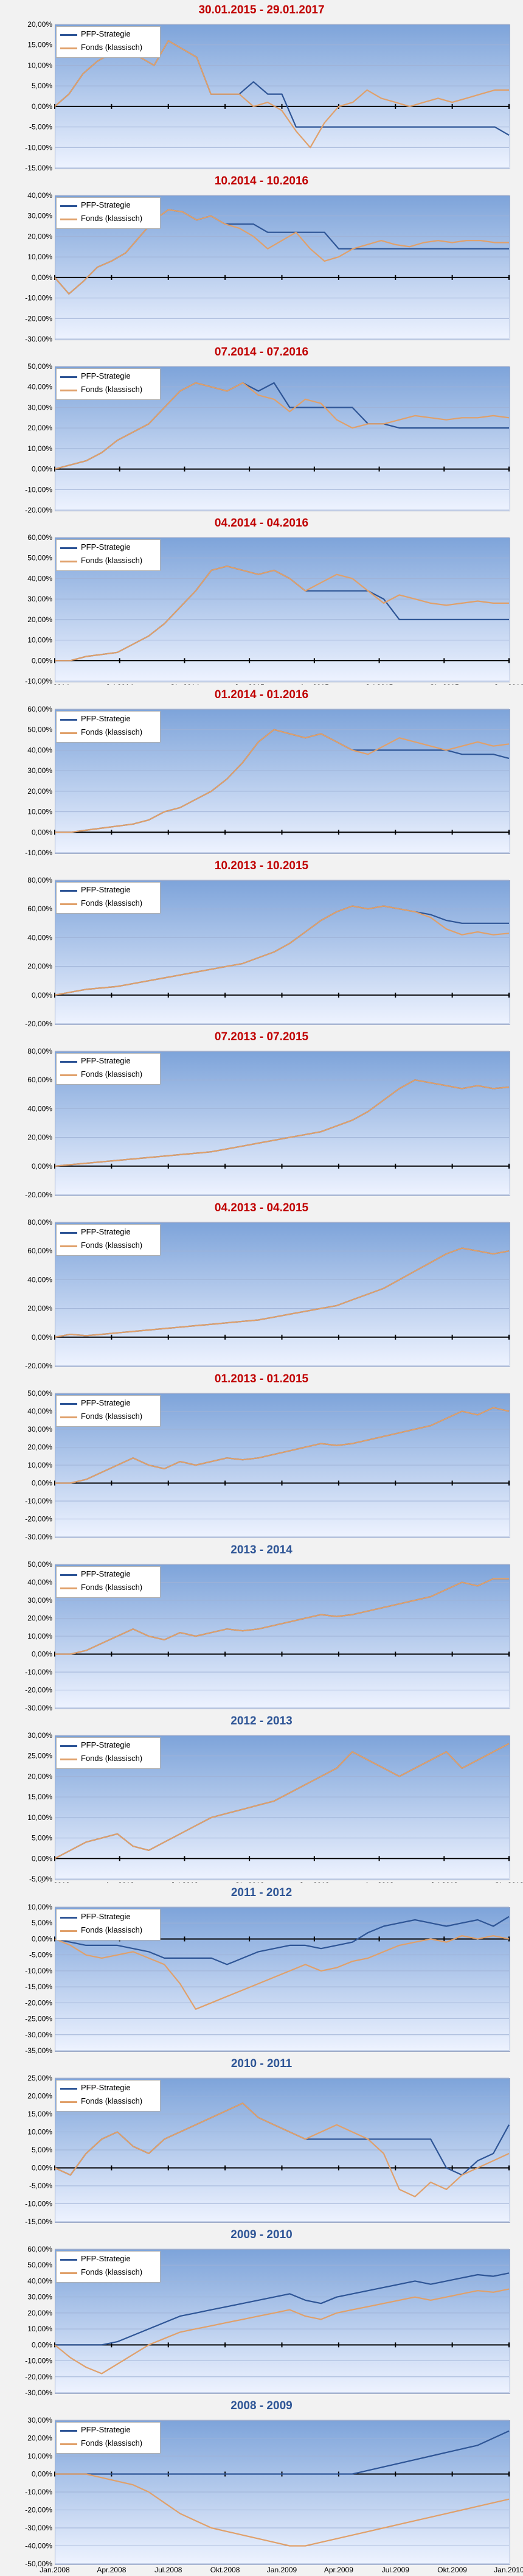 This screenshot has height=2576, width=523. What do you see at coordinates (168, 2570) in the screenshot?
I see `x-tick-label: Jul.2008` at bounding box center [168, 2570].